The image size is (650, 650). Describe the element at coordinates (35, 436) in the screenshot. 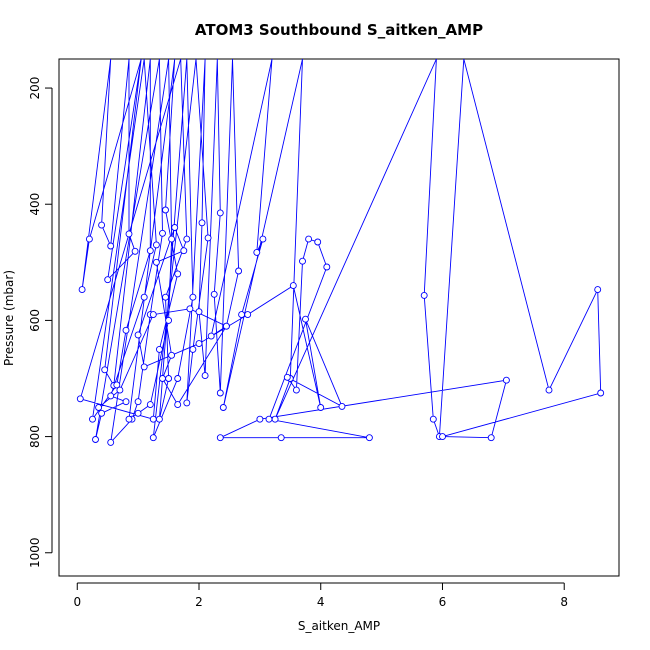

I see `y-tick-label: 800` at that location.